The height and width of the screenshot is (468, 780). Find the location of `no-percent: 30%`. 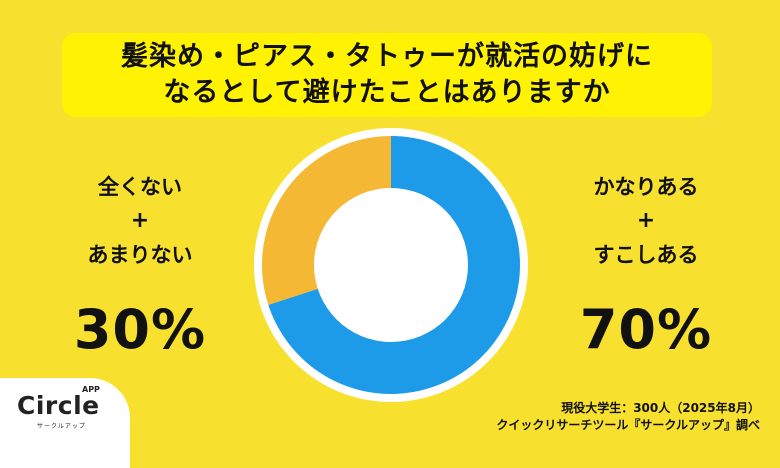

no-percent: 30% is located at coordinates (140, 329).